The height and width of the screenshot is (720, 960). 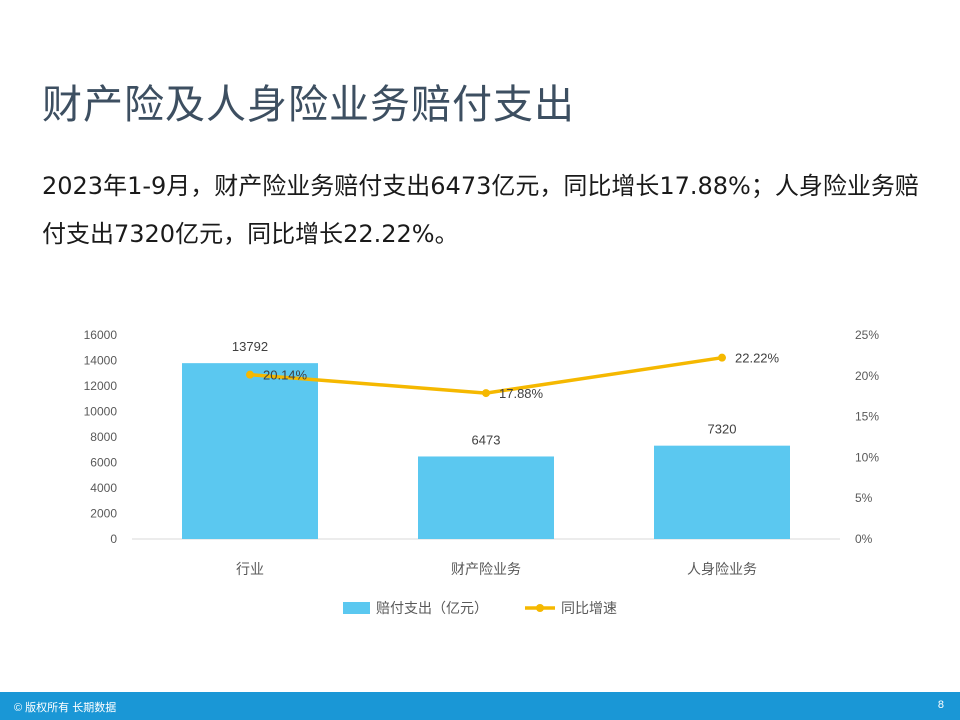 I want to click on y-left-tick-label: 6000, so click(x=103, y=463).